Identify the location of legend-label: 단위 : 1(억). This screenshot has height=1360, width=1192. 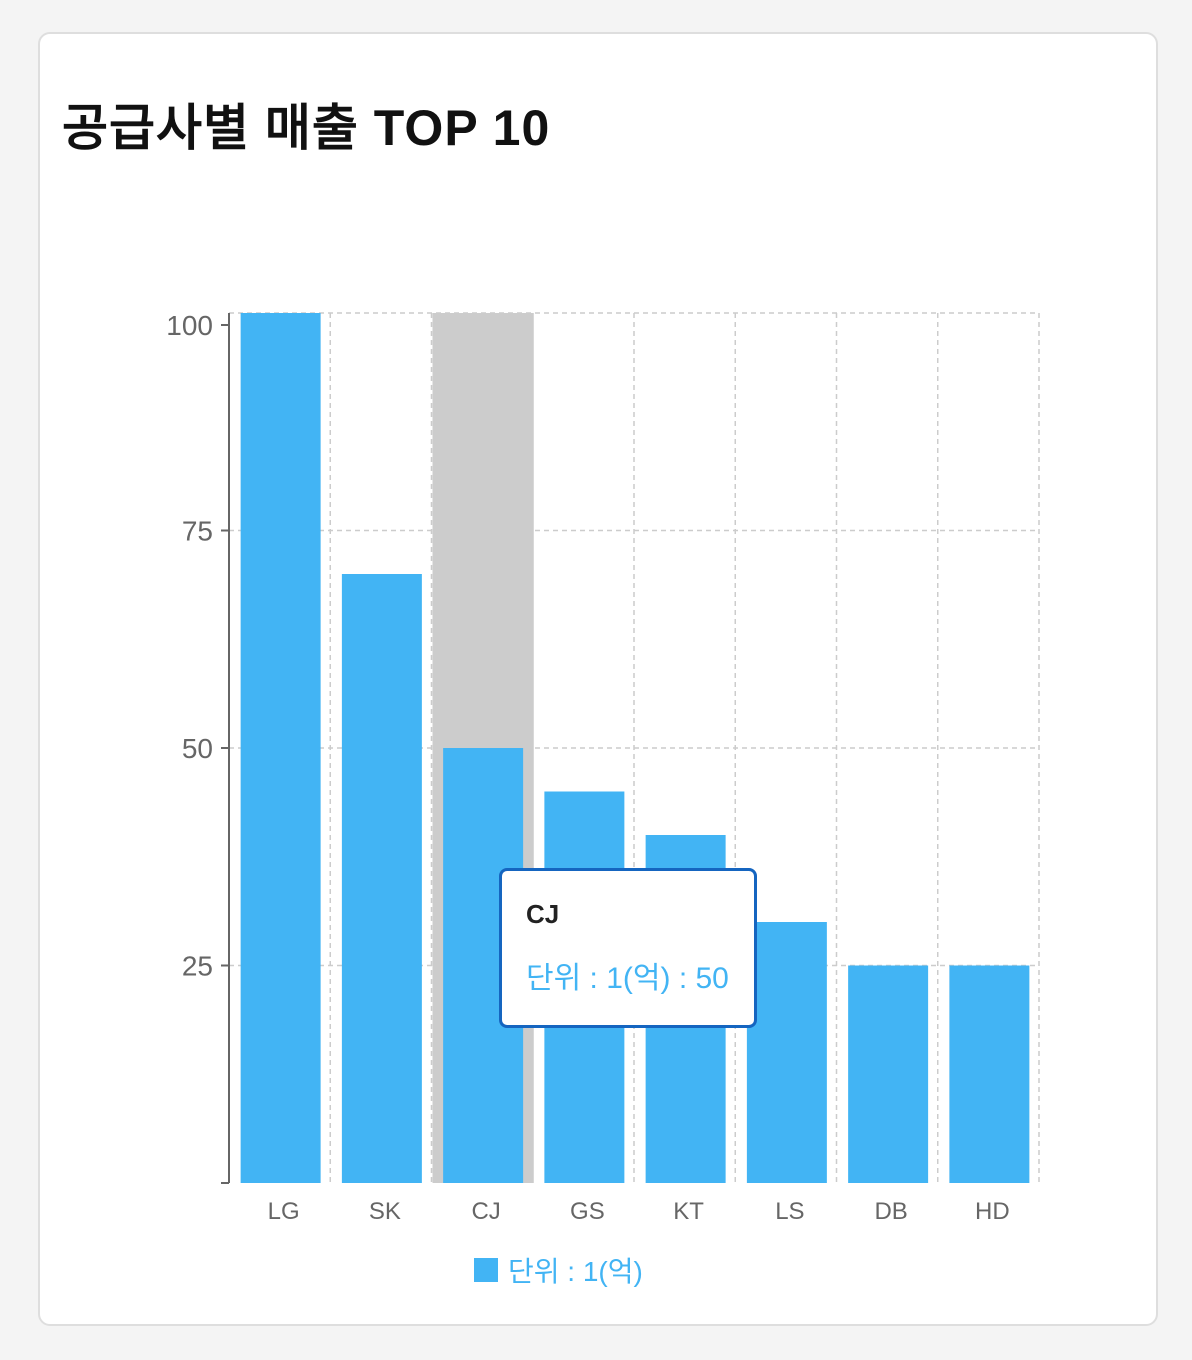
(575, 1271).